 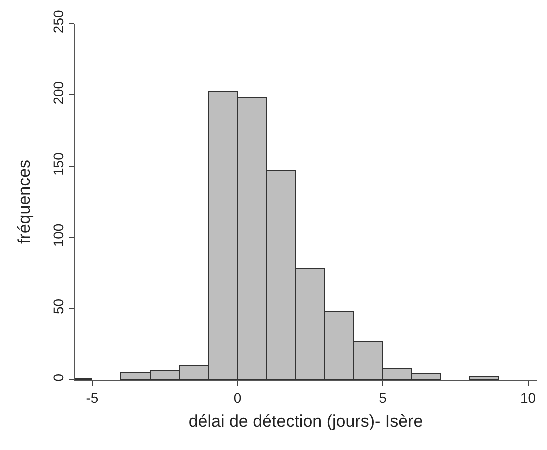 What do you see at coordinates (306, 422) in the screenshot?
I see `x-axis-title: délai de détection (jours)- Isère` at bounding box center [306, 422].